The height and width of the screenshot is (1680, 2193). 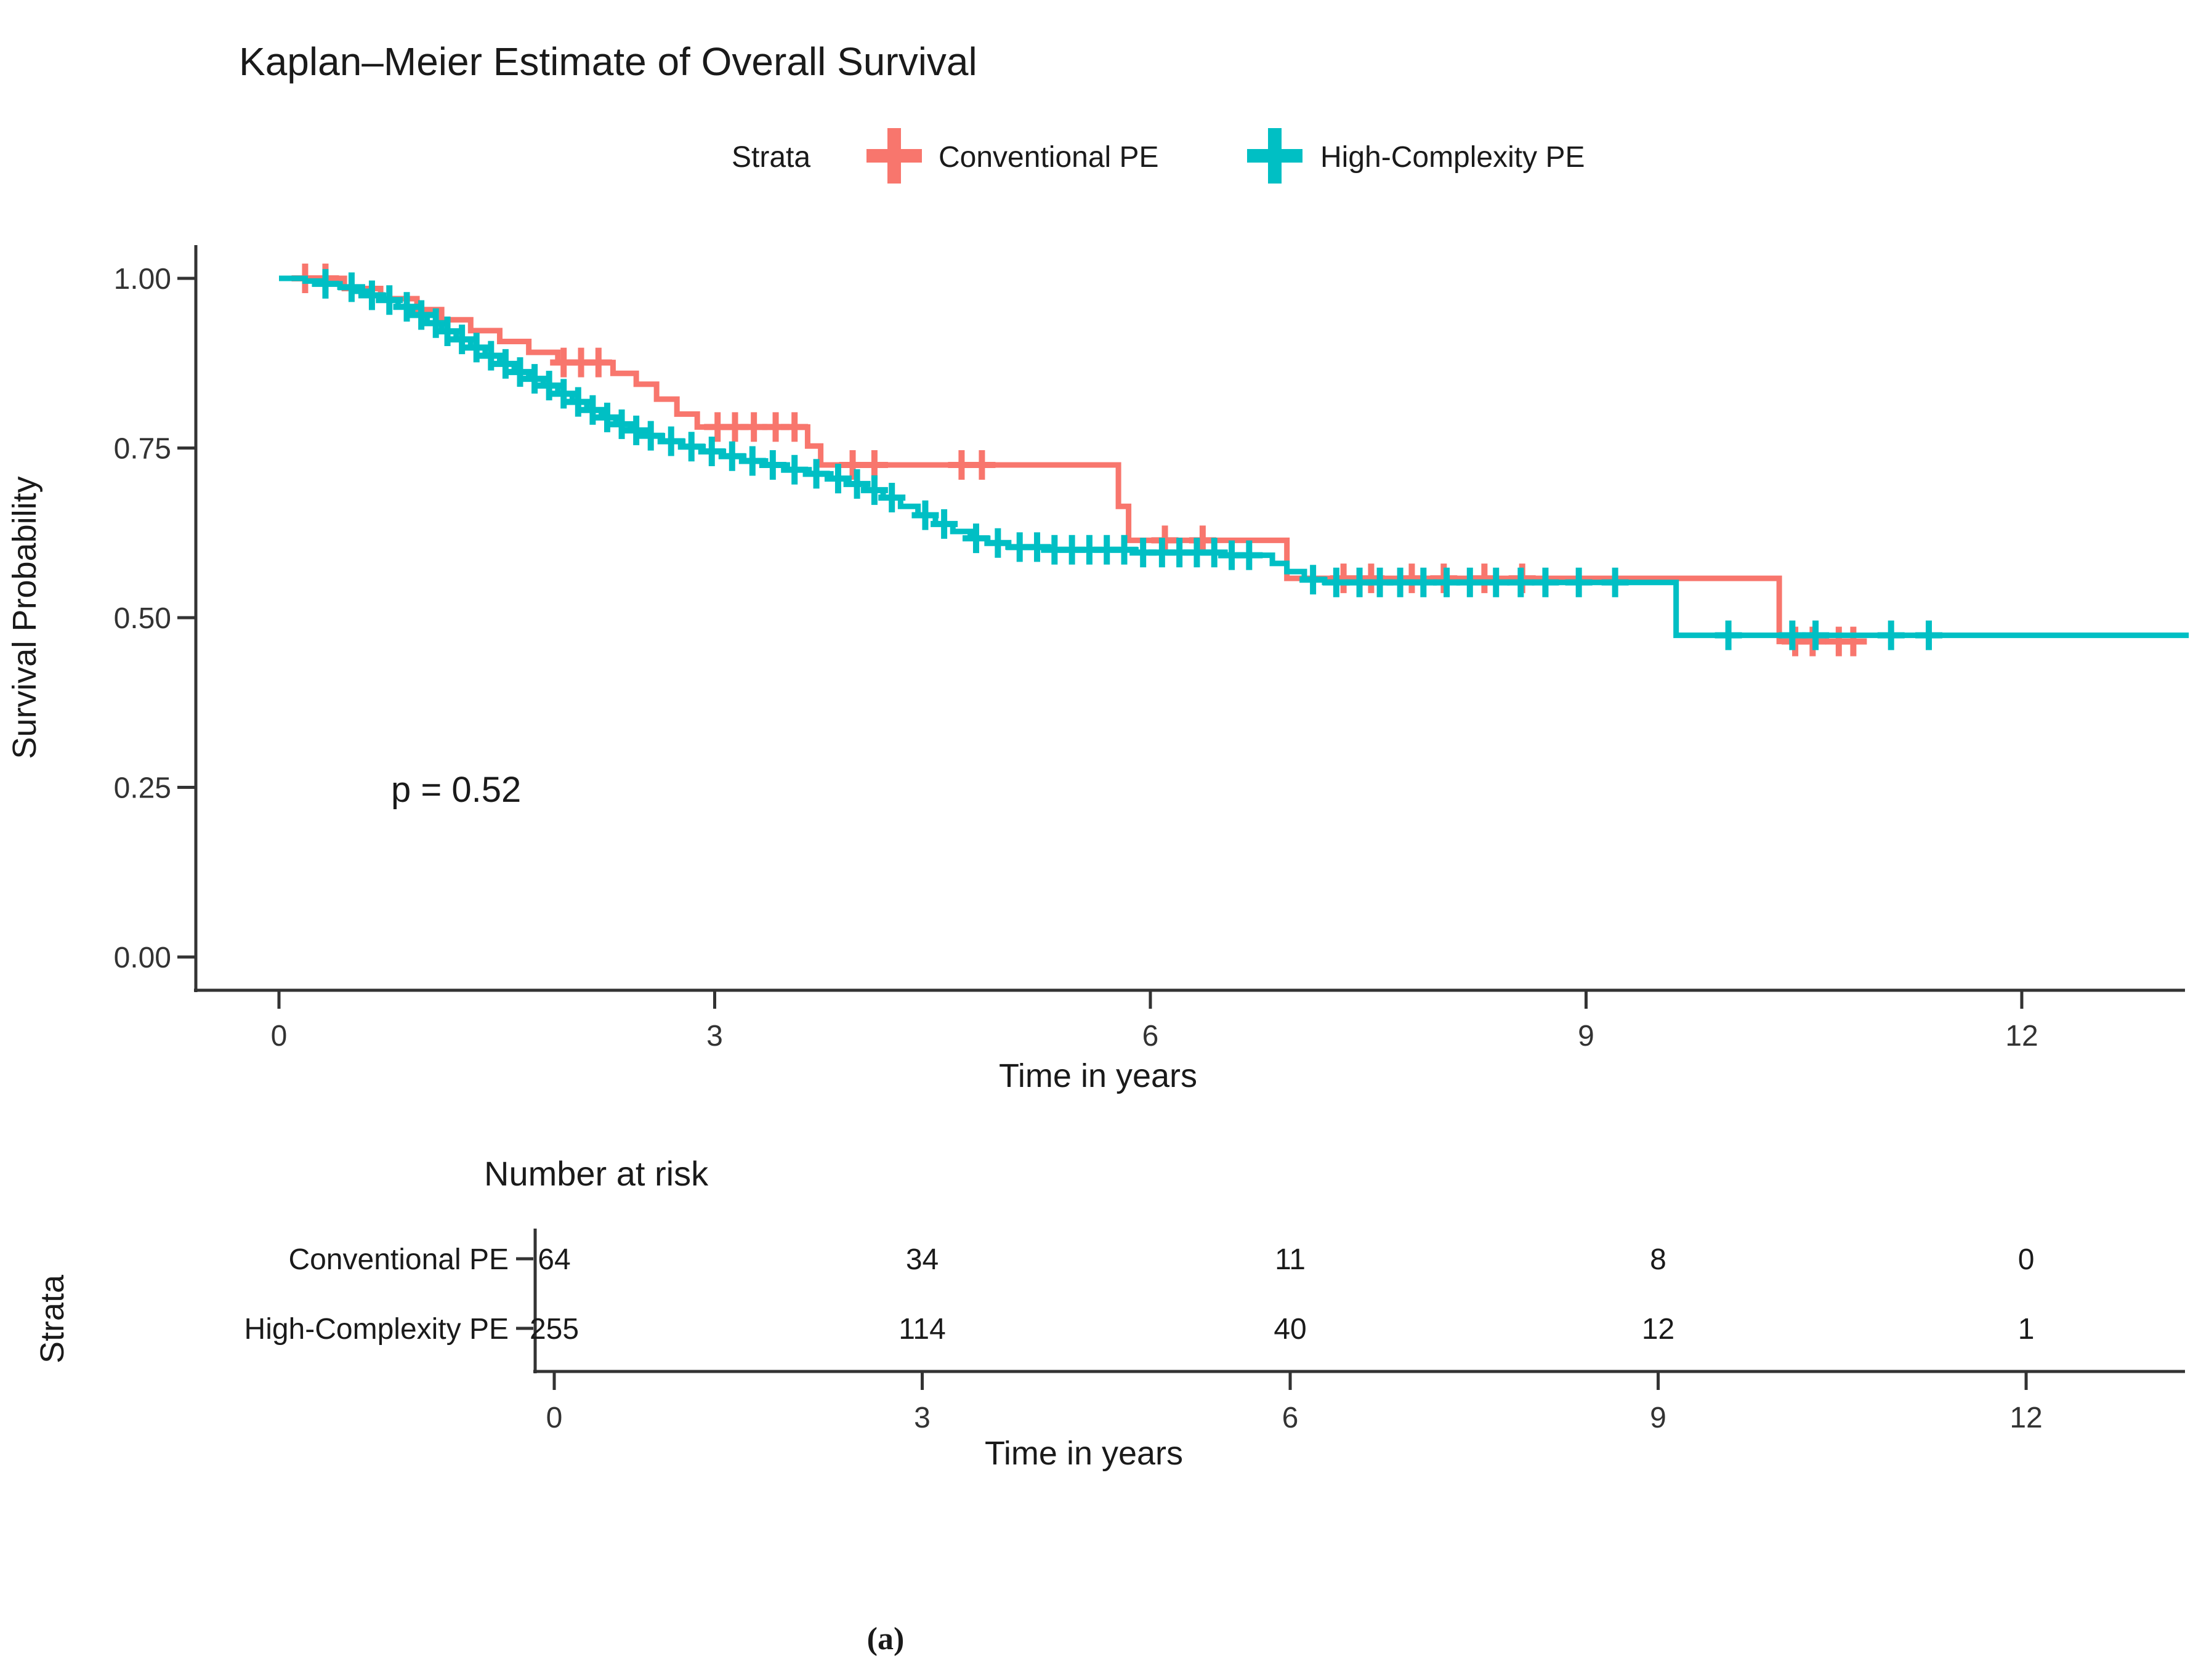 I want to click on risk-count: 255, so click(x=554, y=1329).